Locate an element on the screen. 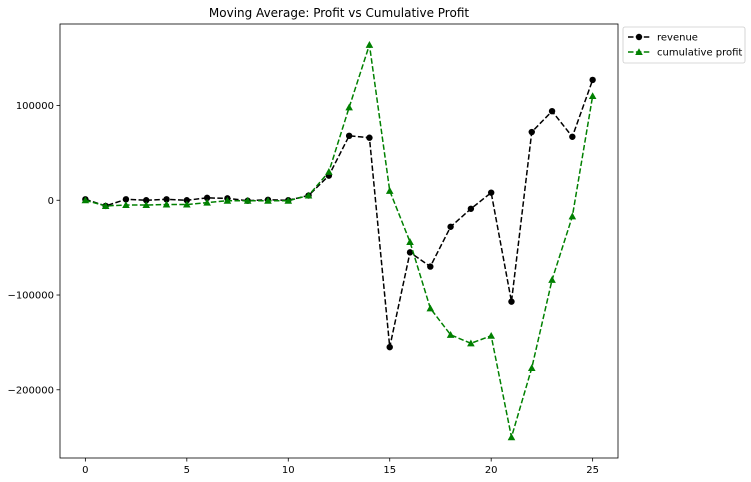 The image size is (751, 482). y-tick-label-1: −100000 is located at coordinates (30, 296).